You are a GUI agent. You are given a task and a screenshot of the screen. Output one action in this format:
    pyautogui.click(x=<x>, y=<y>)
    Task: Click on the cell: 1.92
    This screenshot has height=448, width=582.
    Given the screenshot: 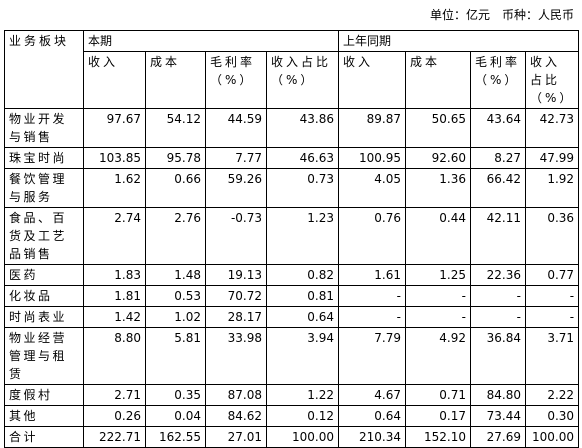 What is the action you would take?
    pyautogui.click(x=552, y=188)
    